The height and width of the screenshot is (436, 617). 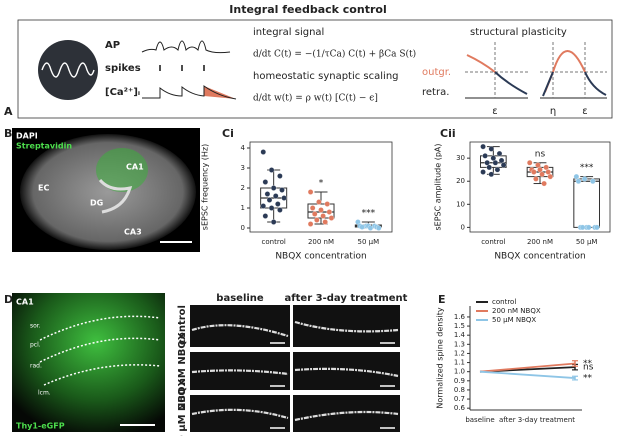 What do you see at coordinates (182, 370) in the screenshot?
I see `row-label: 200 nM NBQX` at bounding box center [182, 370].